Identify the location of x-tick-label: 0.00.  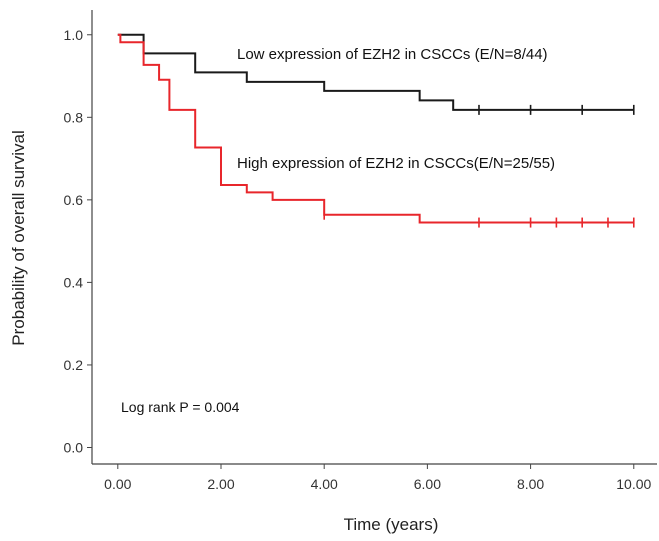
(117, 484).